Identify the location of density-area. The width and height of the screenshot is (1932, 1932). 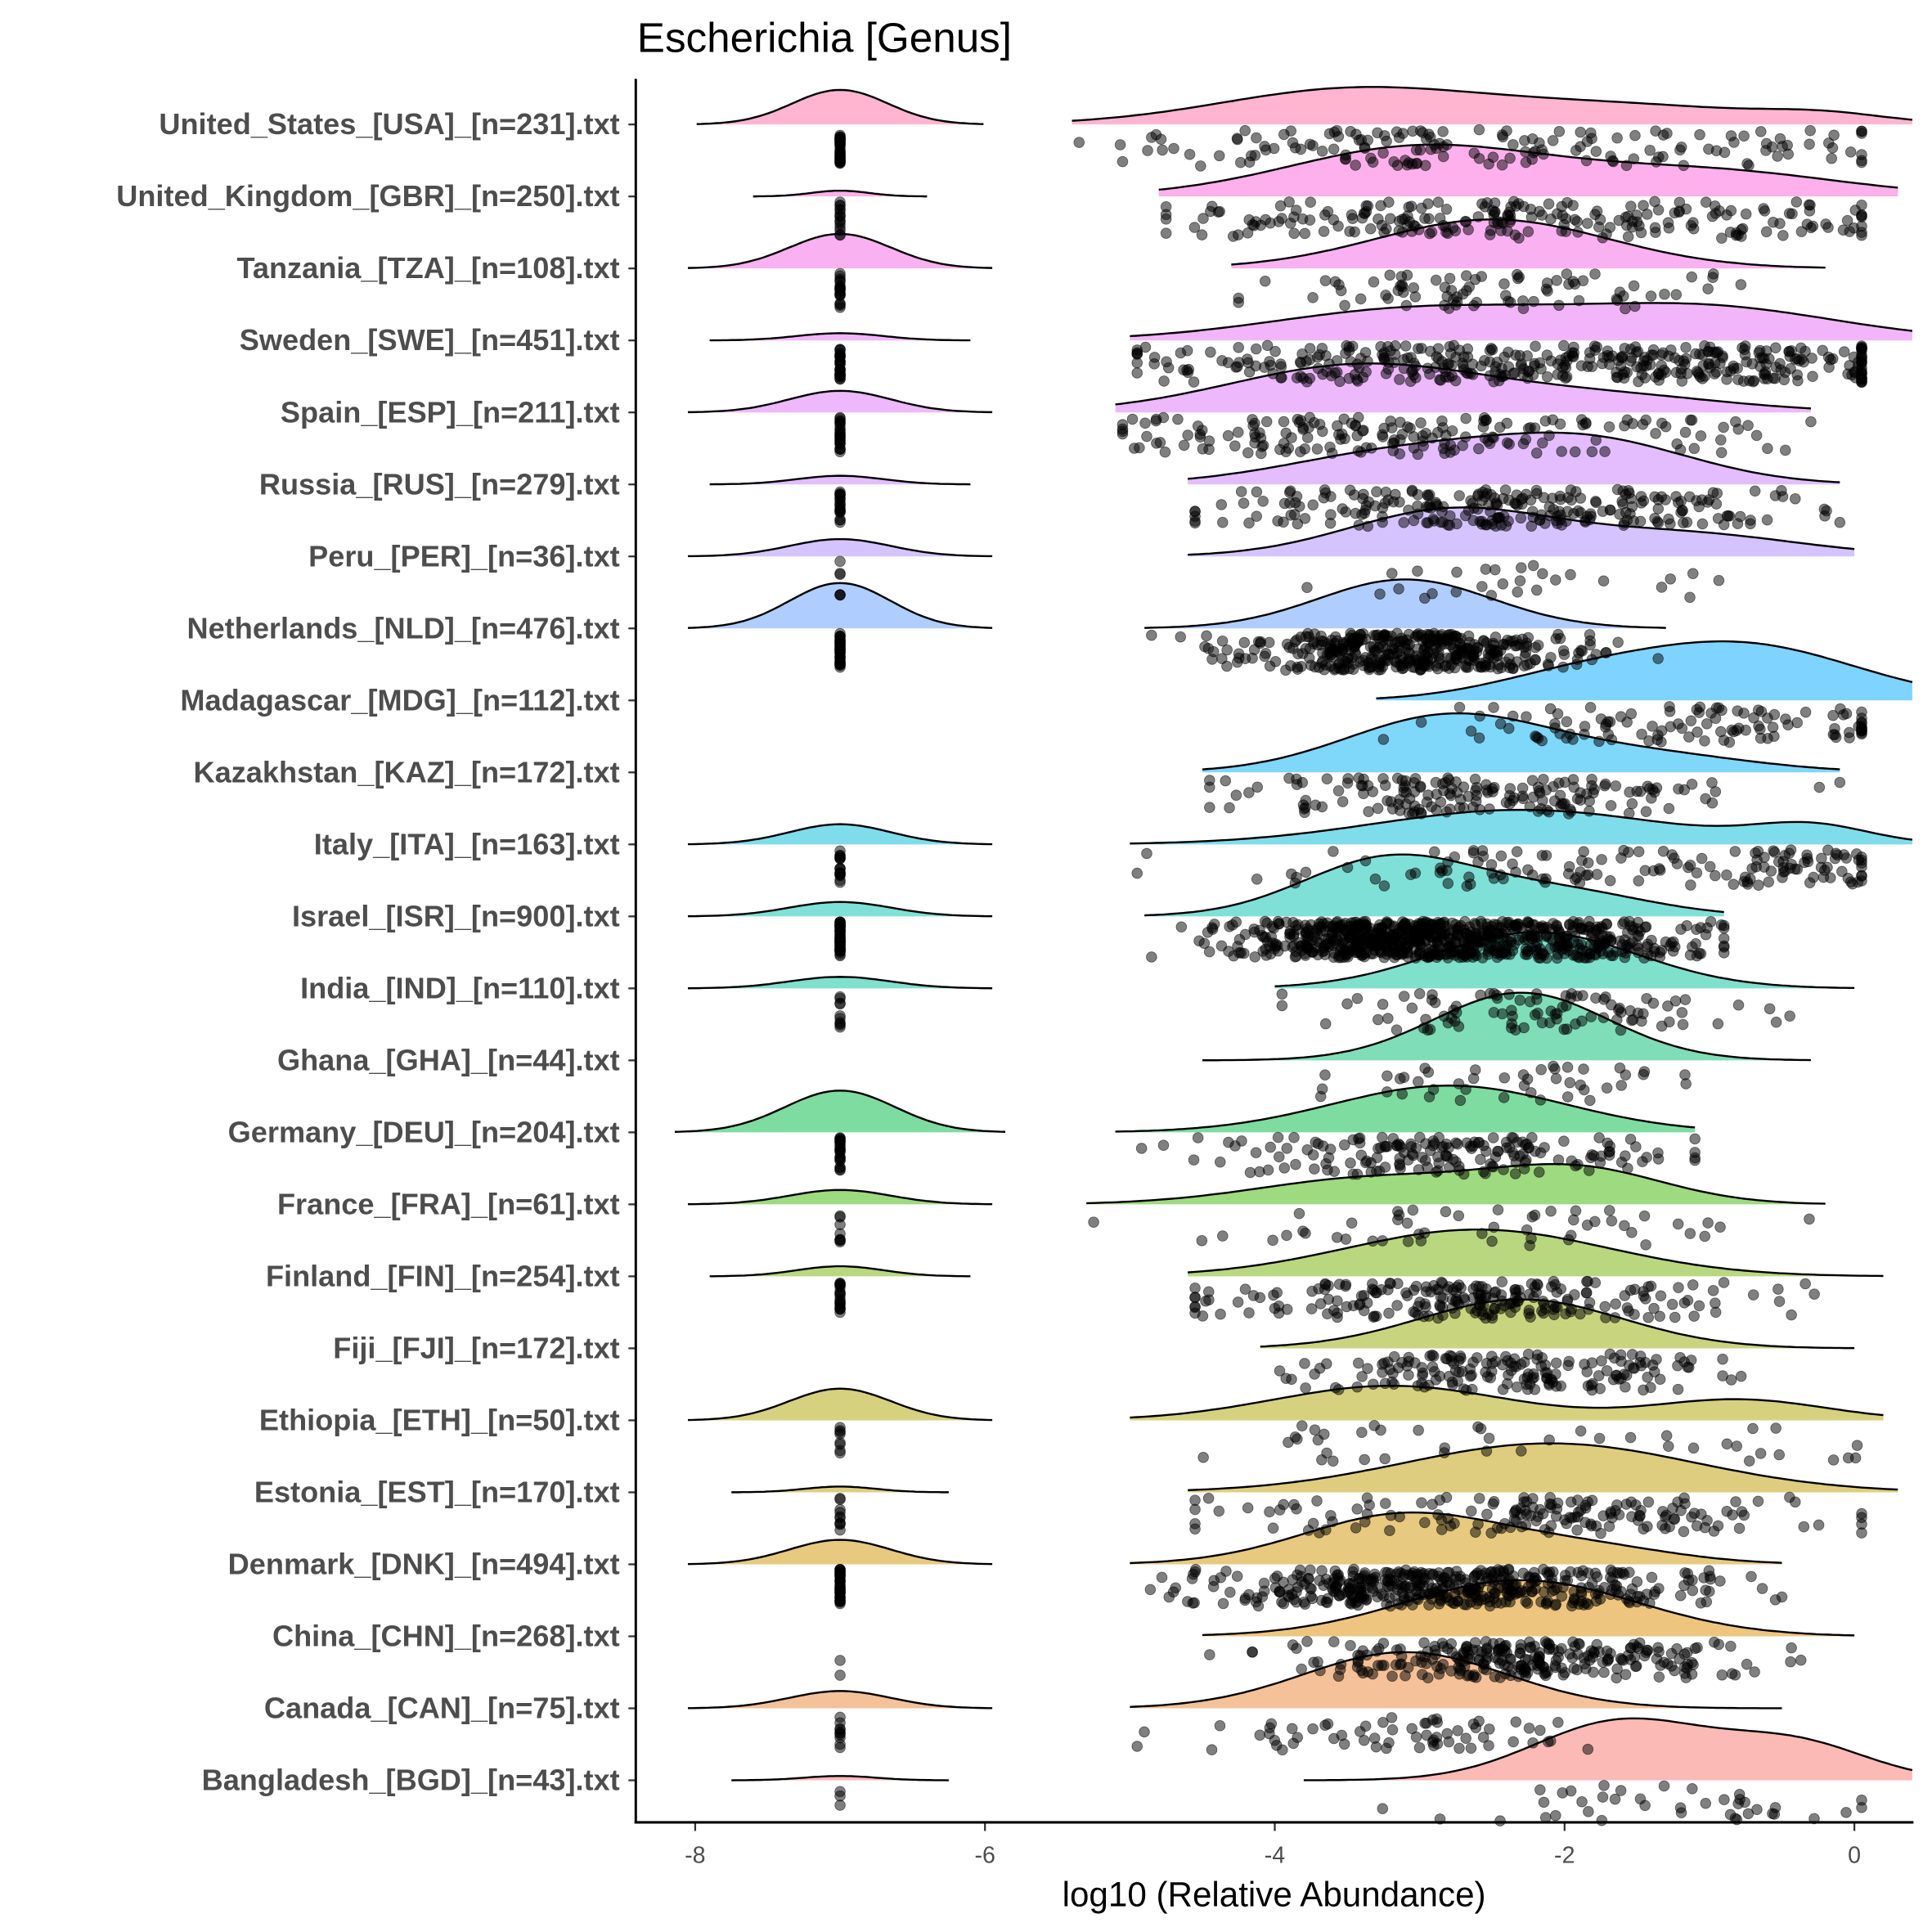
(1456, 1680).